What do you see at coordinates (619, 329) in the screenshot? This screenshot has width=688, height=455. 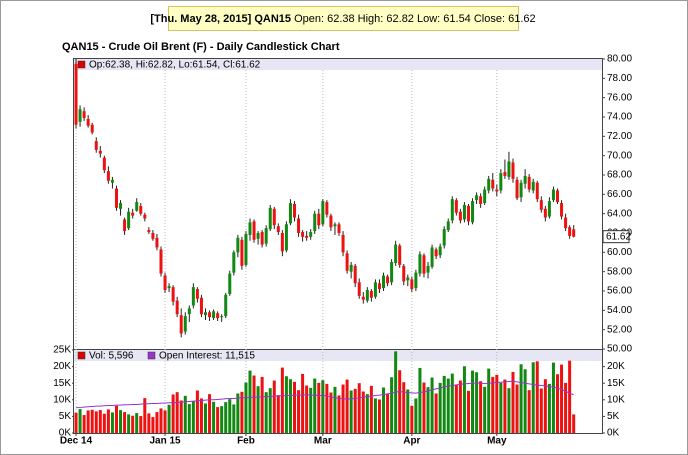 I see `y-tick-label: 52.00` at bounding box center [619, 329].